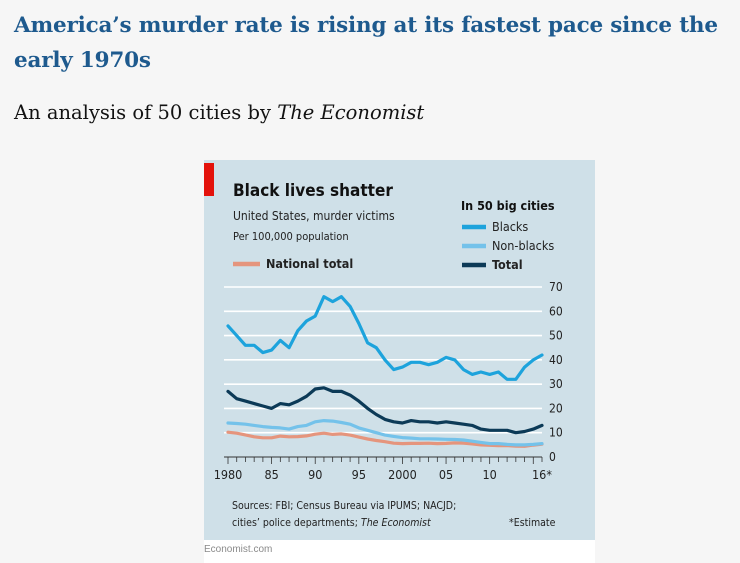  Describe the element at coordinates (507, 264) in the screenshot. I see `legend-label-total: Total` at that location.